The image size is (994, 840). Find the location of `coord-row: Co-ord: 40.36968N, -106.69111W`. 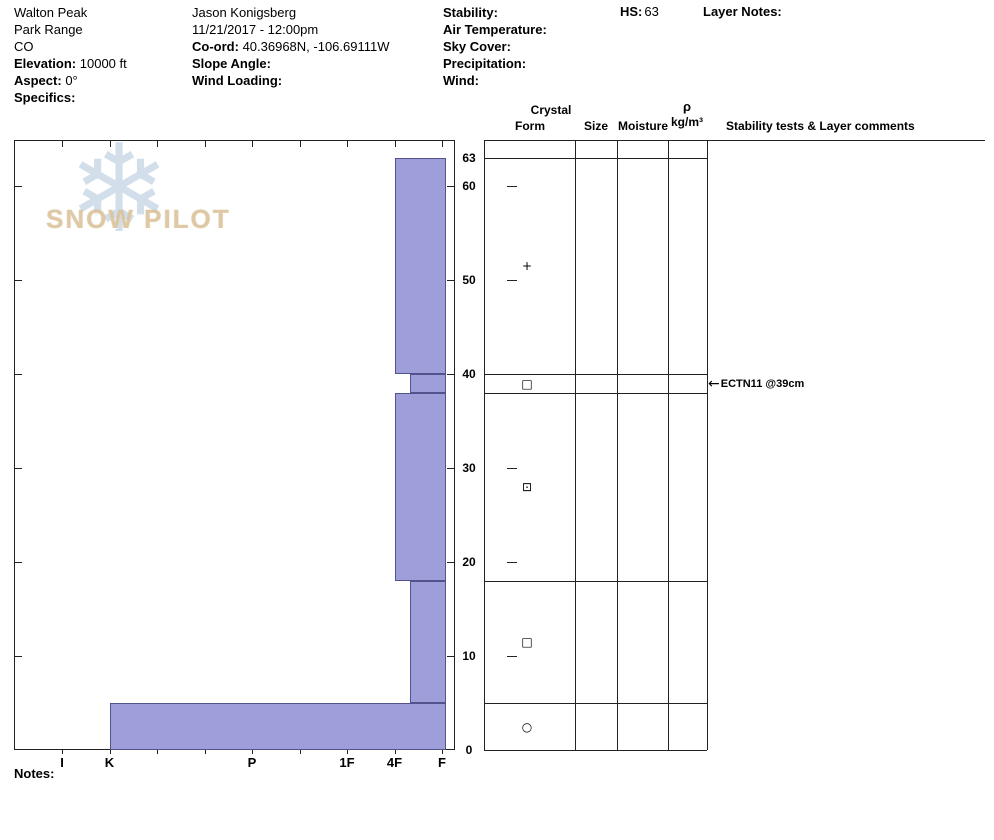

coord-row: Co-ord: 40.36968N, -106.69111W is located at coordinates (291, 46).